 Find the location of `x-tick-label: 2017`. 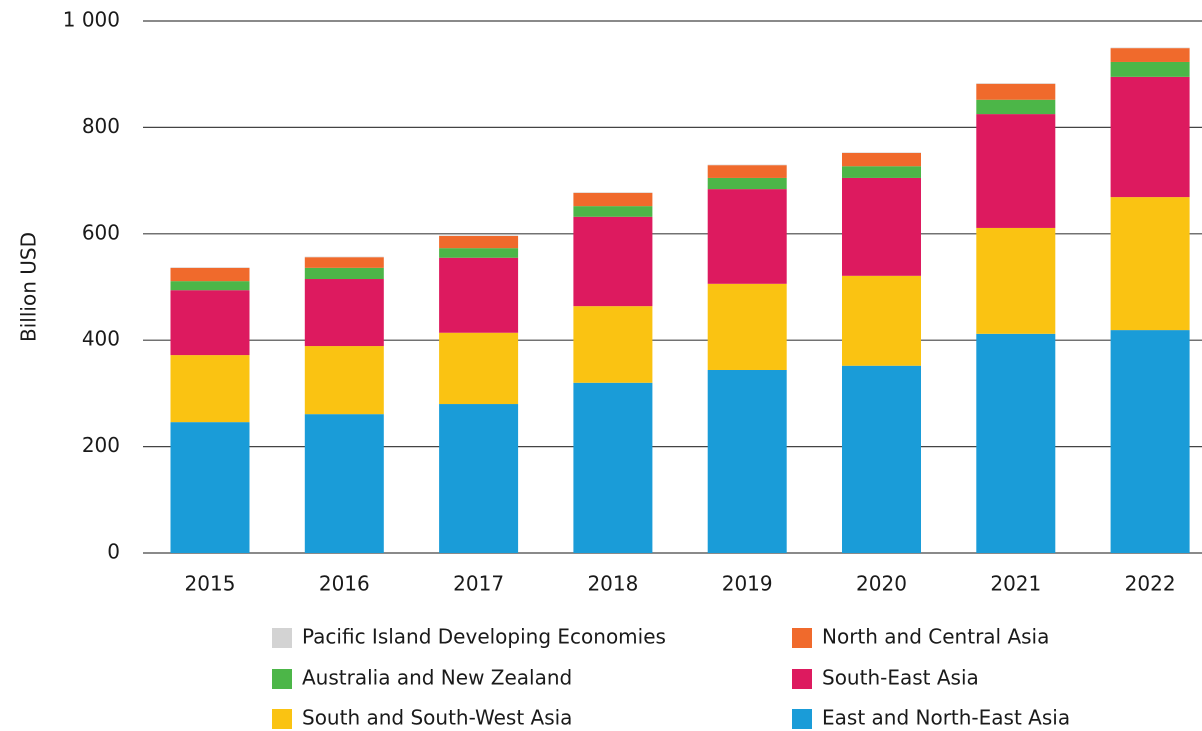

x-tick-label: 2017 is located at coordinates (478, 584).